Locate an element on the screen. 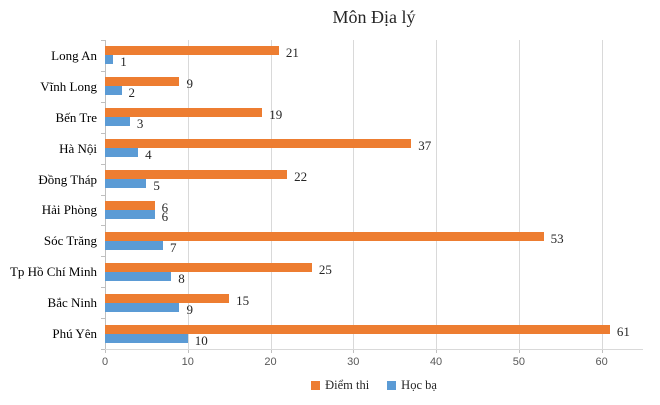 This screenshot has width=660, height=405. value-label-hoc-ba: 10 is located at coordinates (201, 340).